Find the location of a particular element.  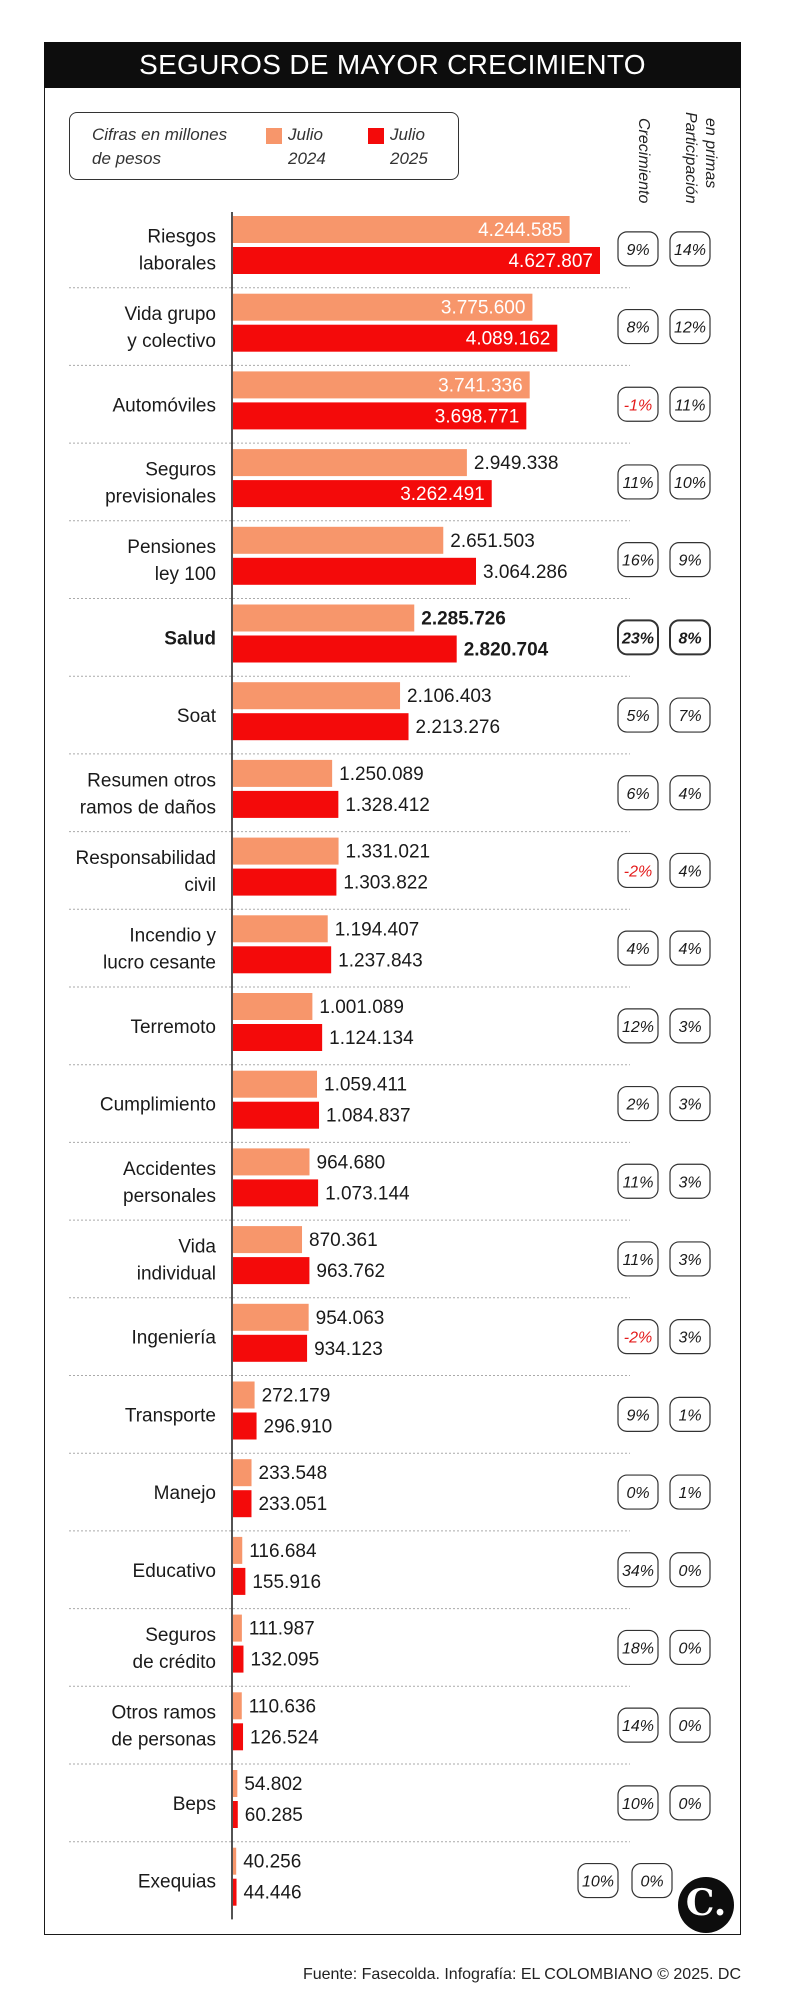

category-label: Automóviles is located at coordinates (165, 405).